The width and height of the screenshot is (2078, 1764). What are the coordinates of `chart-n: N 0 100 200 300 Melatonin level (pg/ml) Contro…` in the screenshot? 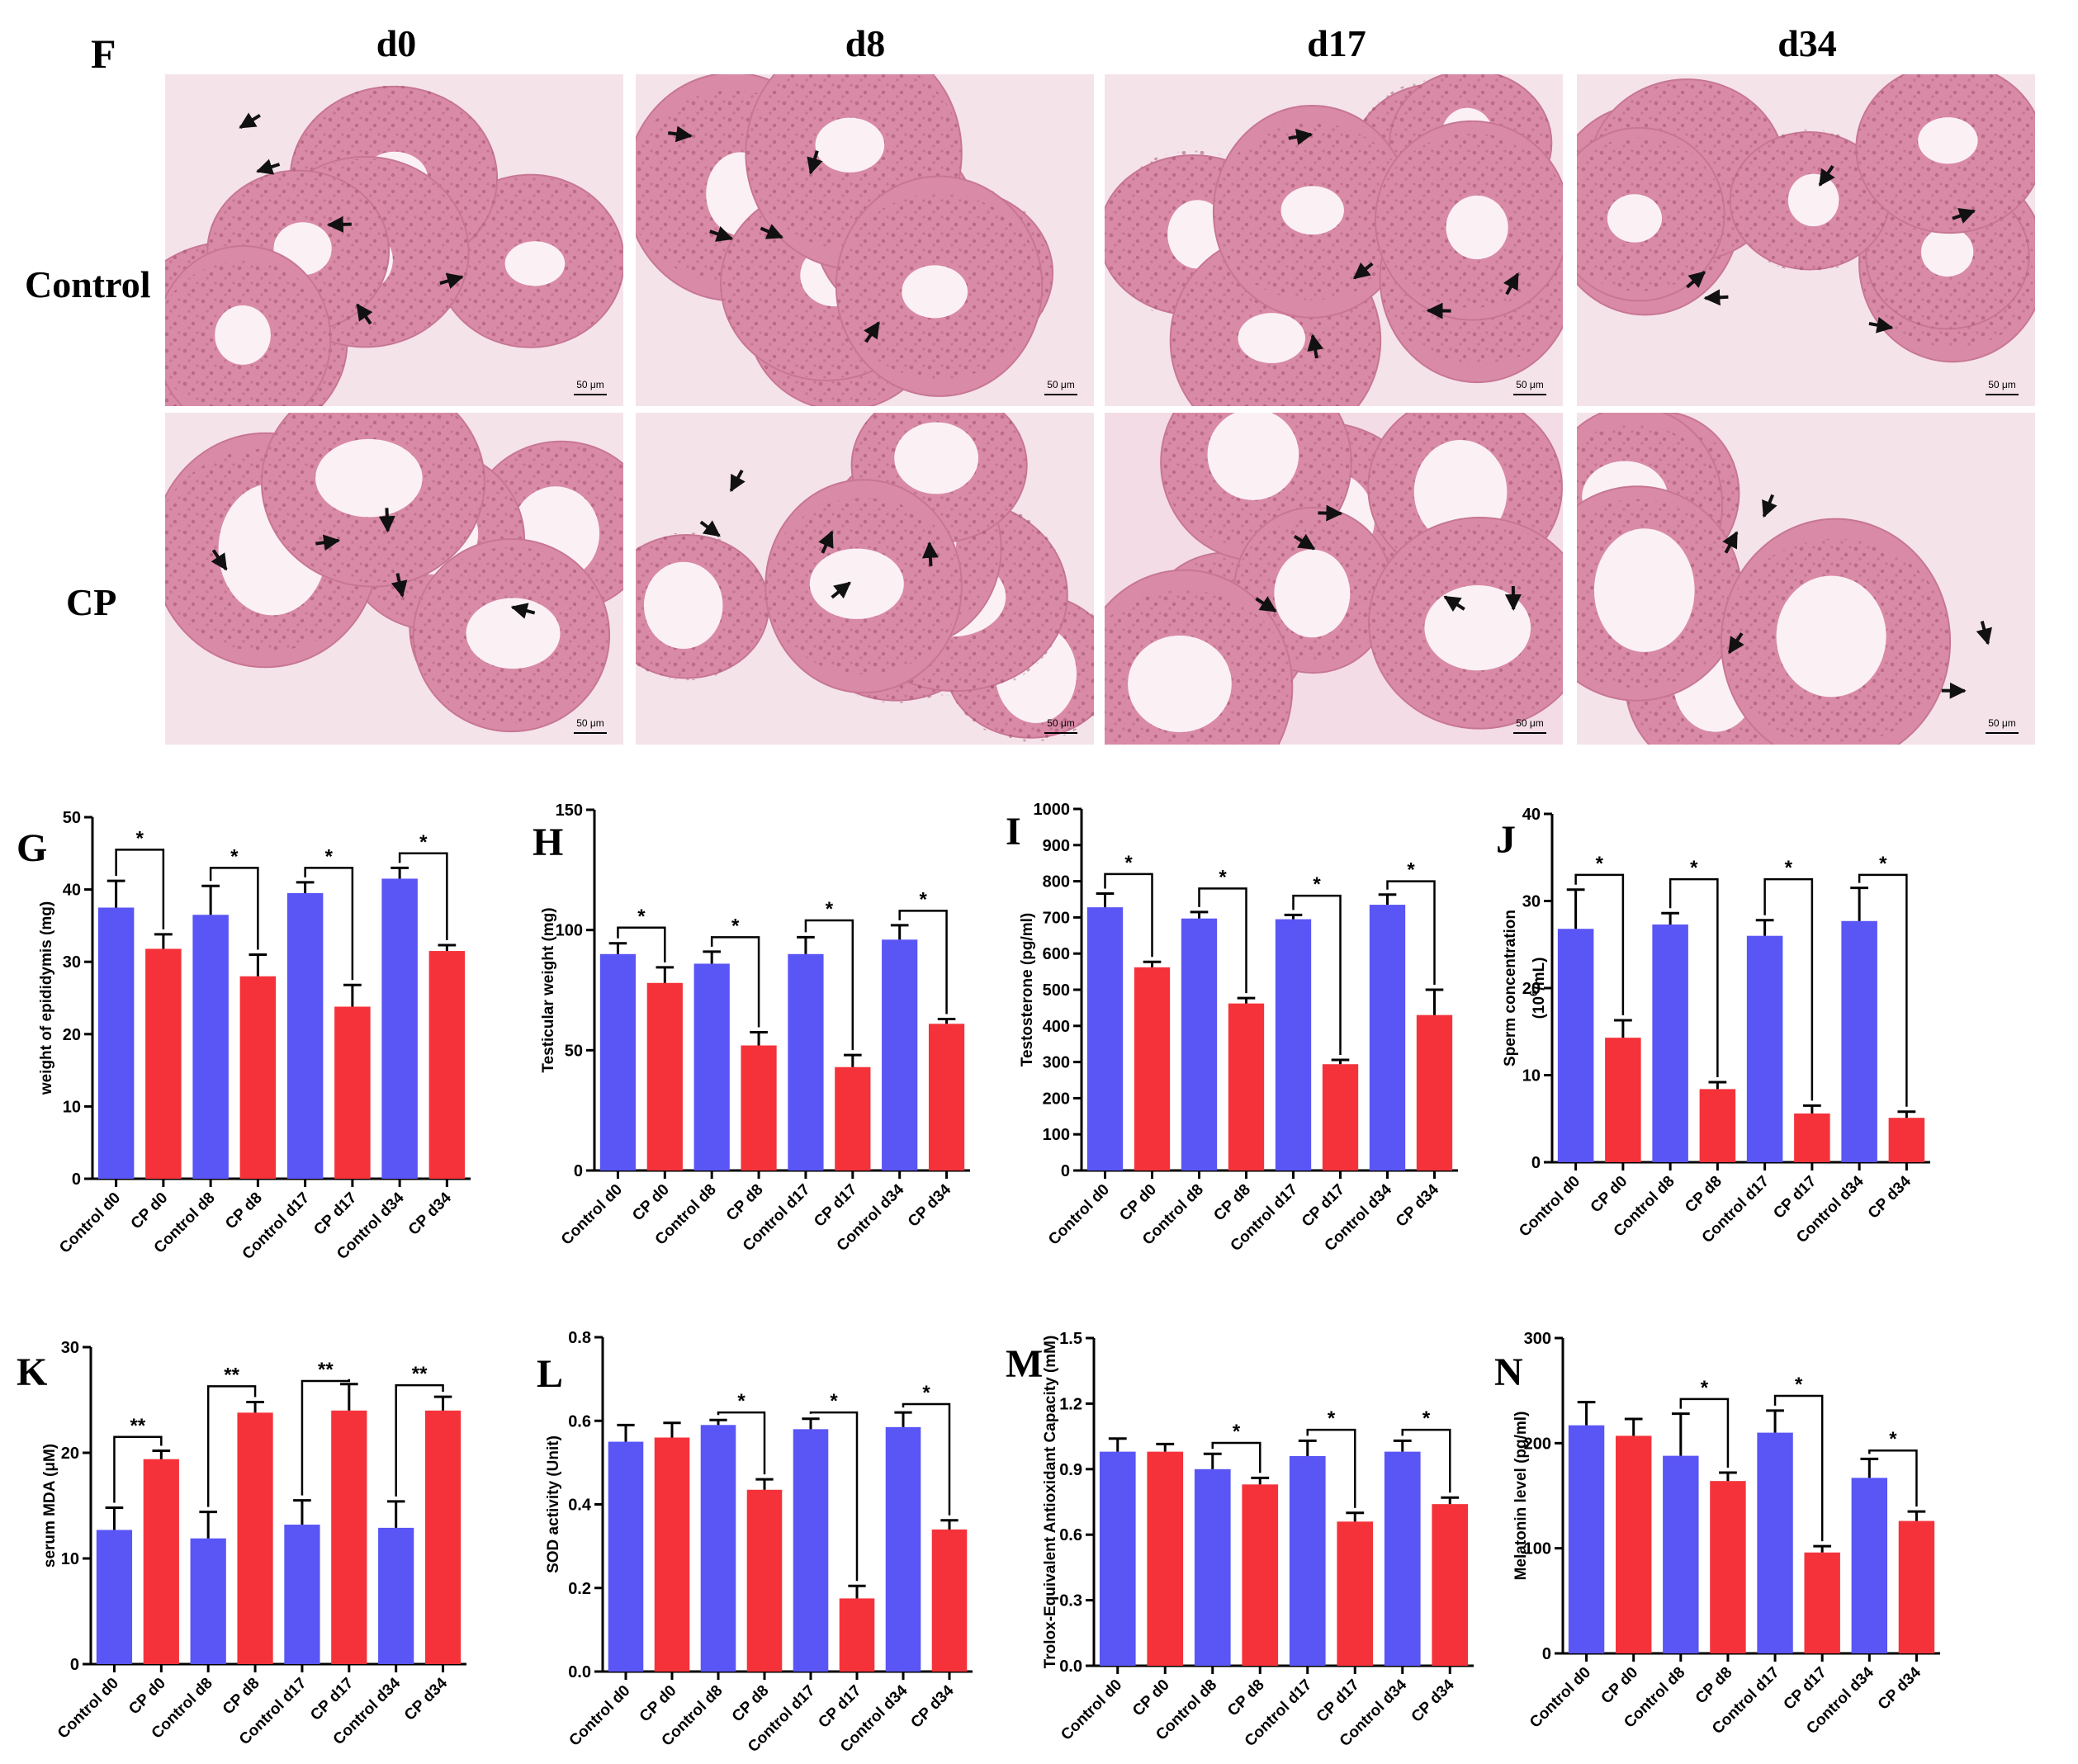 It's located at (1717, 1534).